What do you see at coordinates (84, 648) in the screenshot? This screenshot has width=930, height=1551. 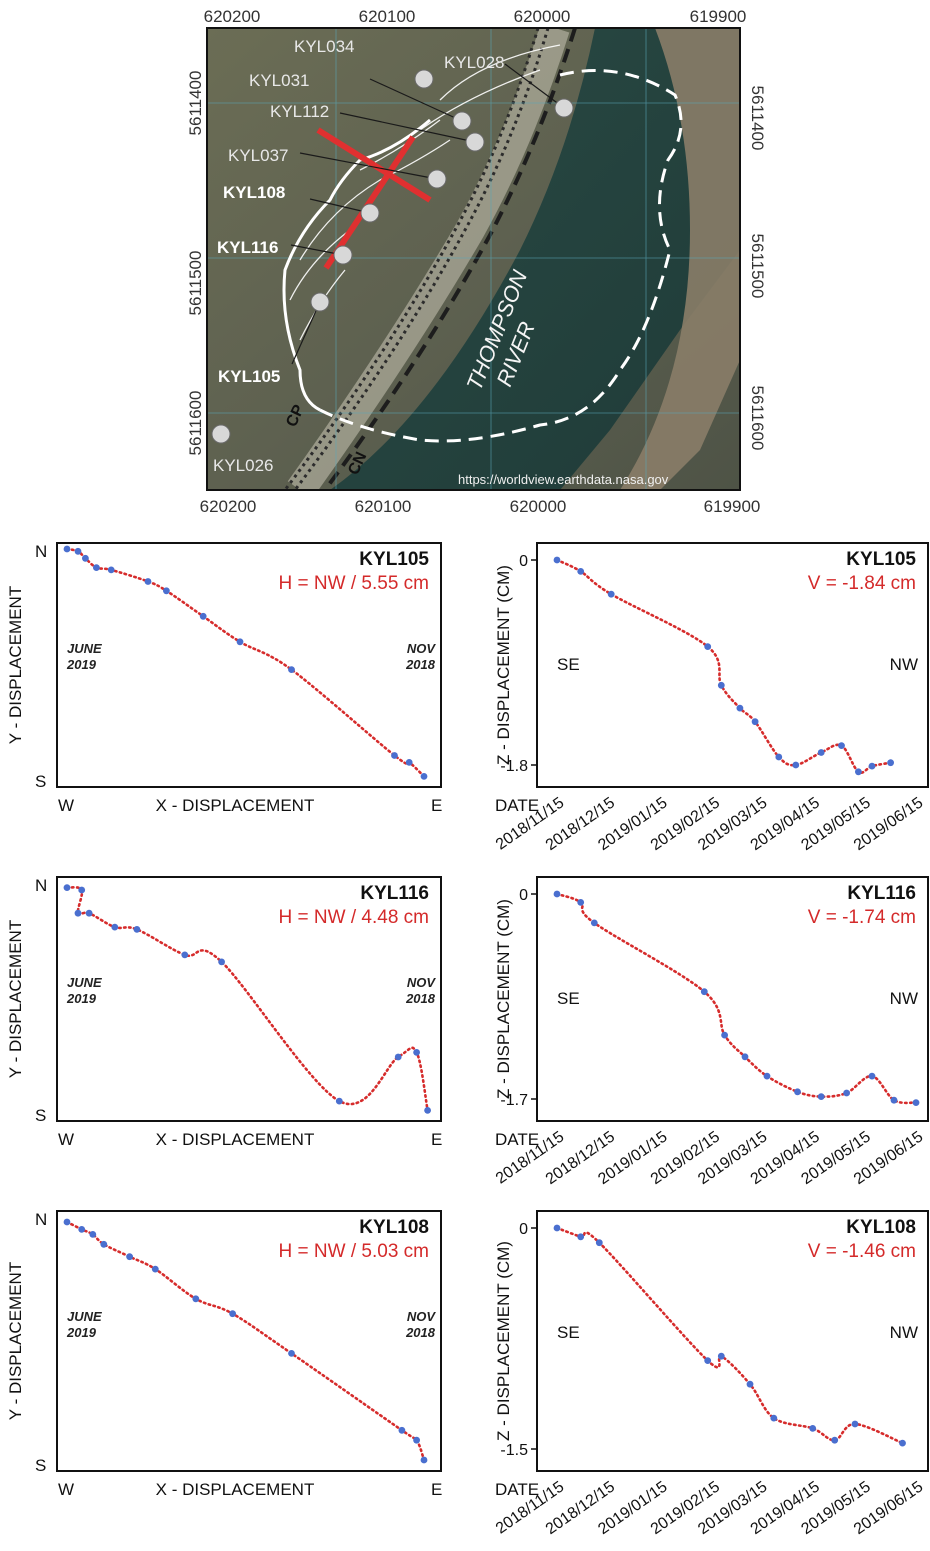 I see `start-date-note: JUNE` at bounding box center [84, 648].